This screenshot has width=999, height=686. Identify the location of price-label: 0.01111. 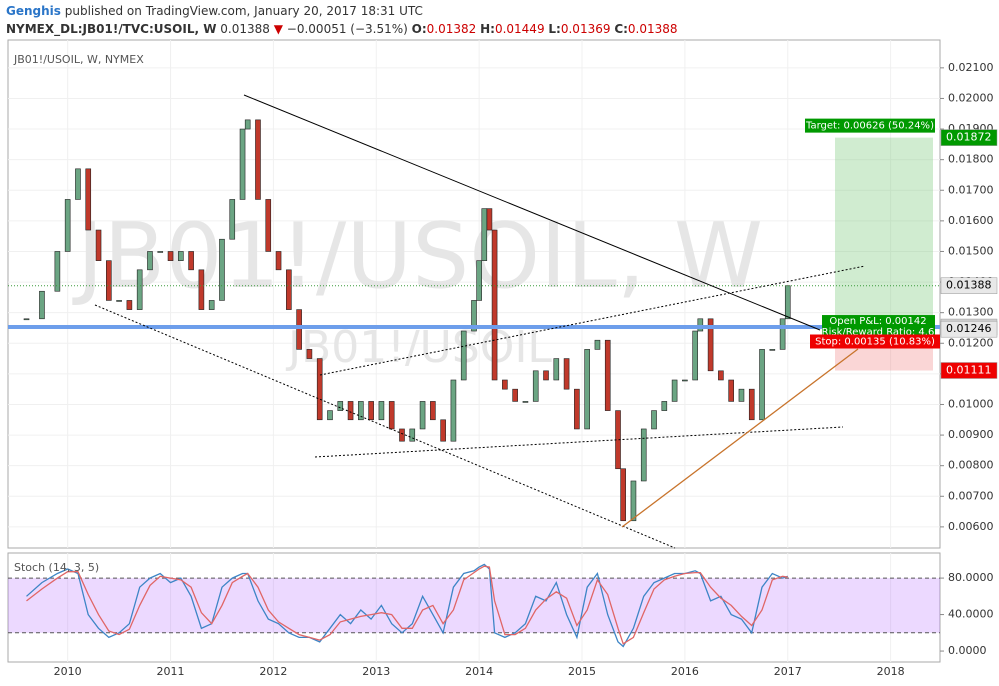
(969, 370).